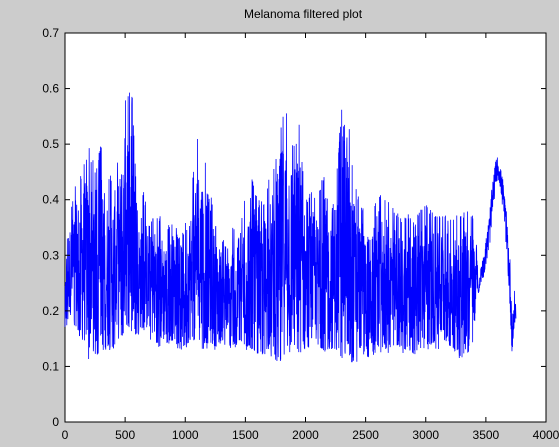  What do you see at coordinates (50, 144) in the screenshot?
I see `y-tick-label: 0.5` at bounding box center [50, 144].